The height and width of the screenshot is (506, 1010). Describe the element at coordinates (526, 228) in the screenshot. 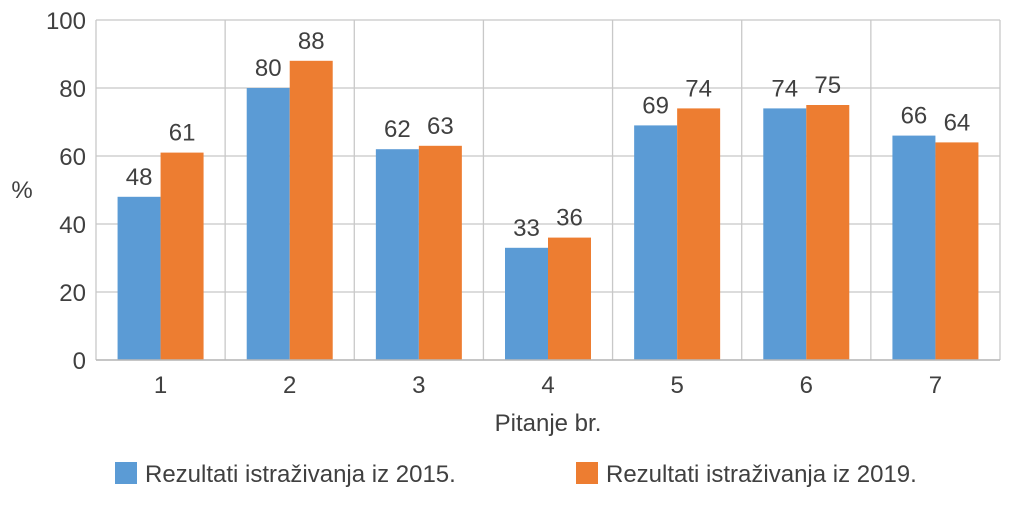

I see `data-label: 33` at that location.